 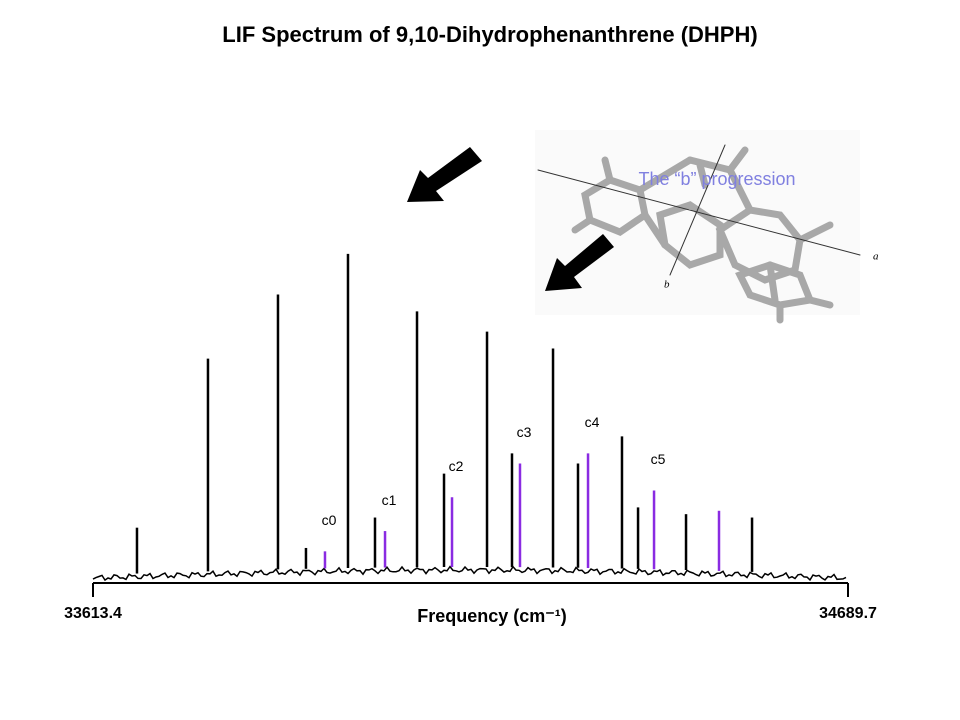 What do you see at coordinates (389, 500) in the screenshot?
I see `peak-label: c1` at bounding box center [389, 500].